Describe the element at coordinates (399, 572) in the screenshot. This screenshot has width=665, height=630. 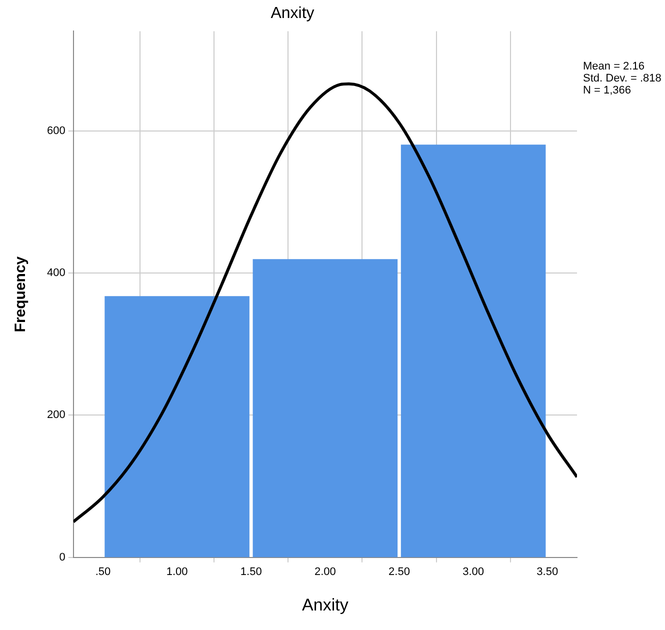
I see `x-tick-label: 2.50` at that location.